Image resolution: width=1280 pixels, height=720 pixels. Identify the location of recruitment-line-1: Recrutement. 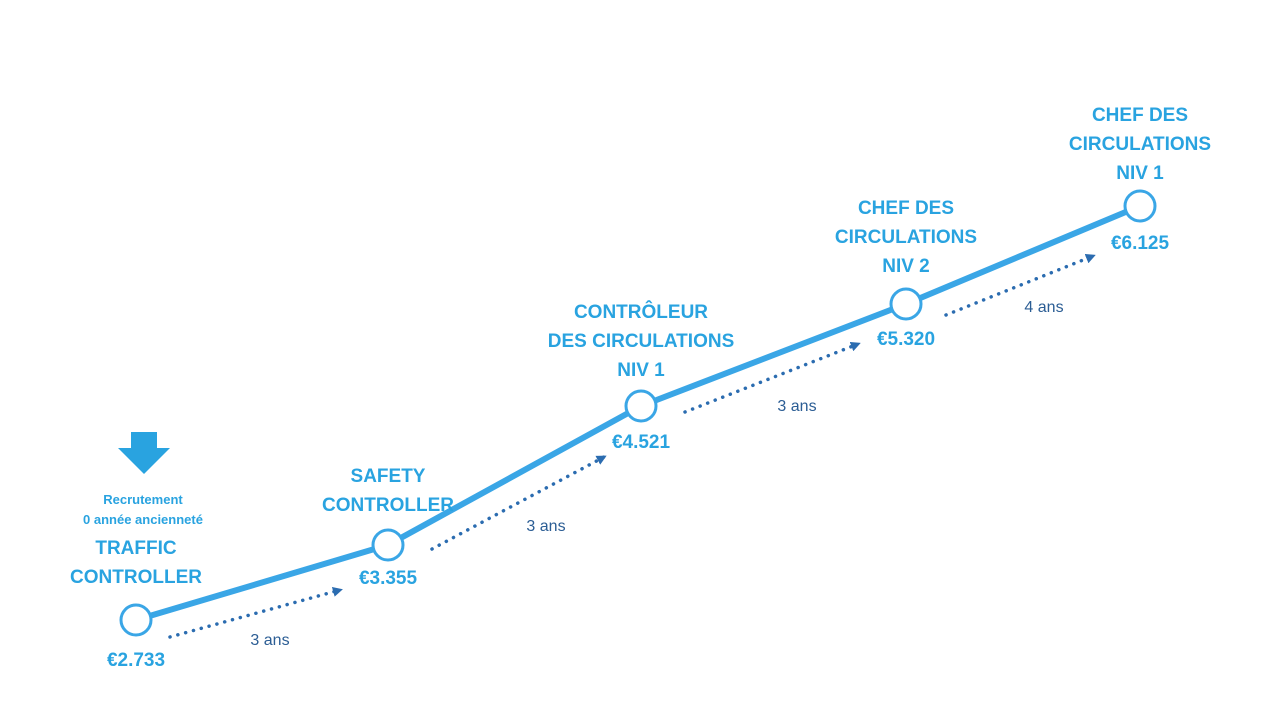
(143, 499).